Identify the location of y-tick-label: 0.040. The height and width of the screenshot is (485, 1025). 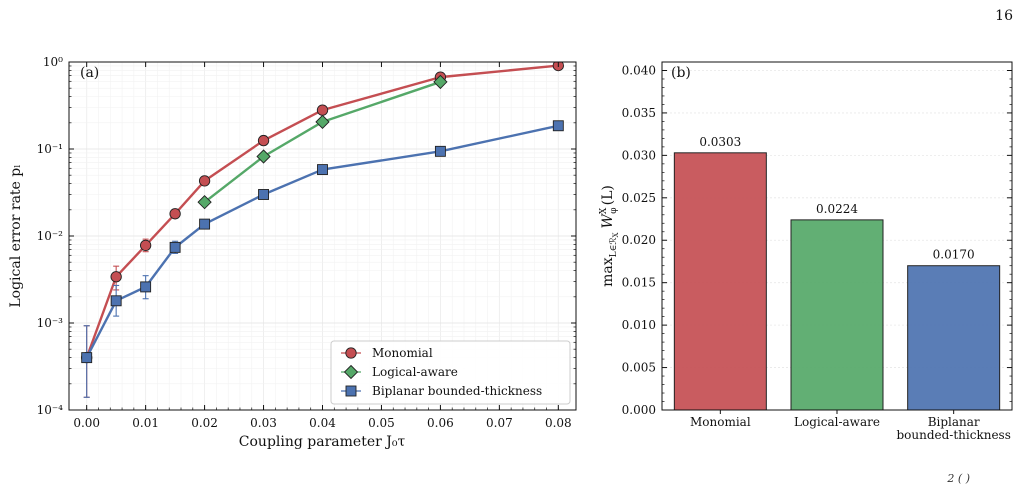
(639, 70).